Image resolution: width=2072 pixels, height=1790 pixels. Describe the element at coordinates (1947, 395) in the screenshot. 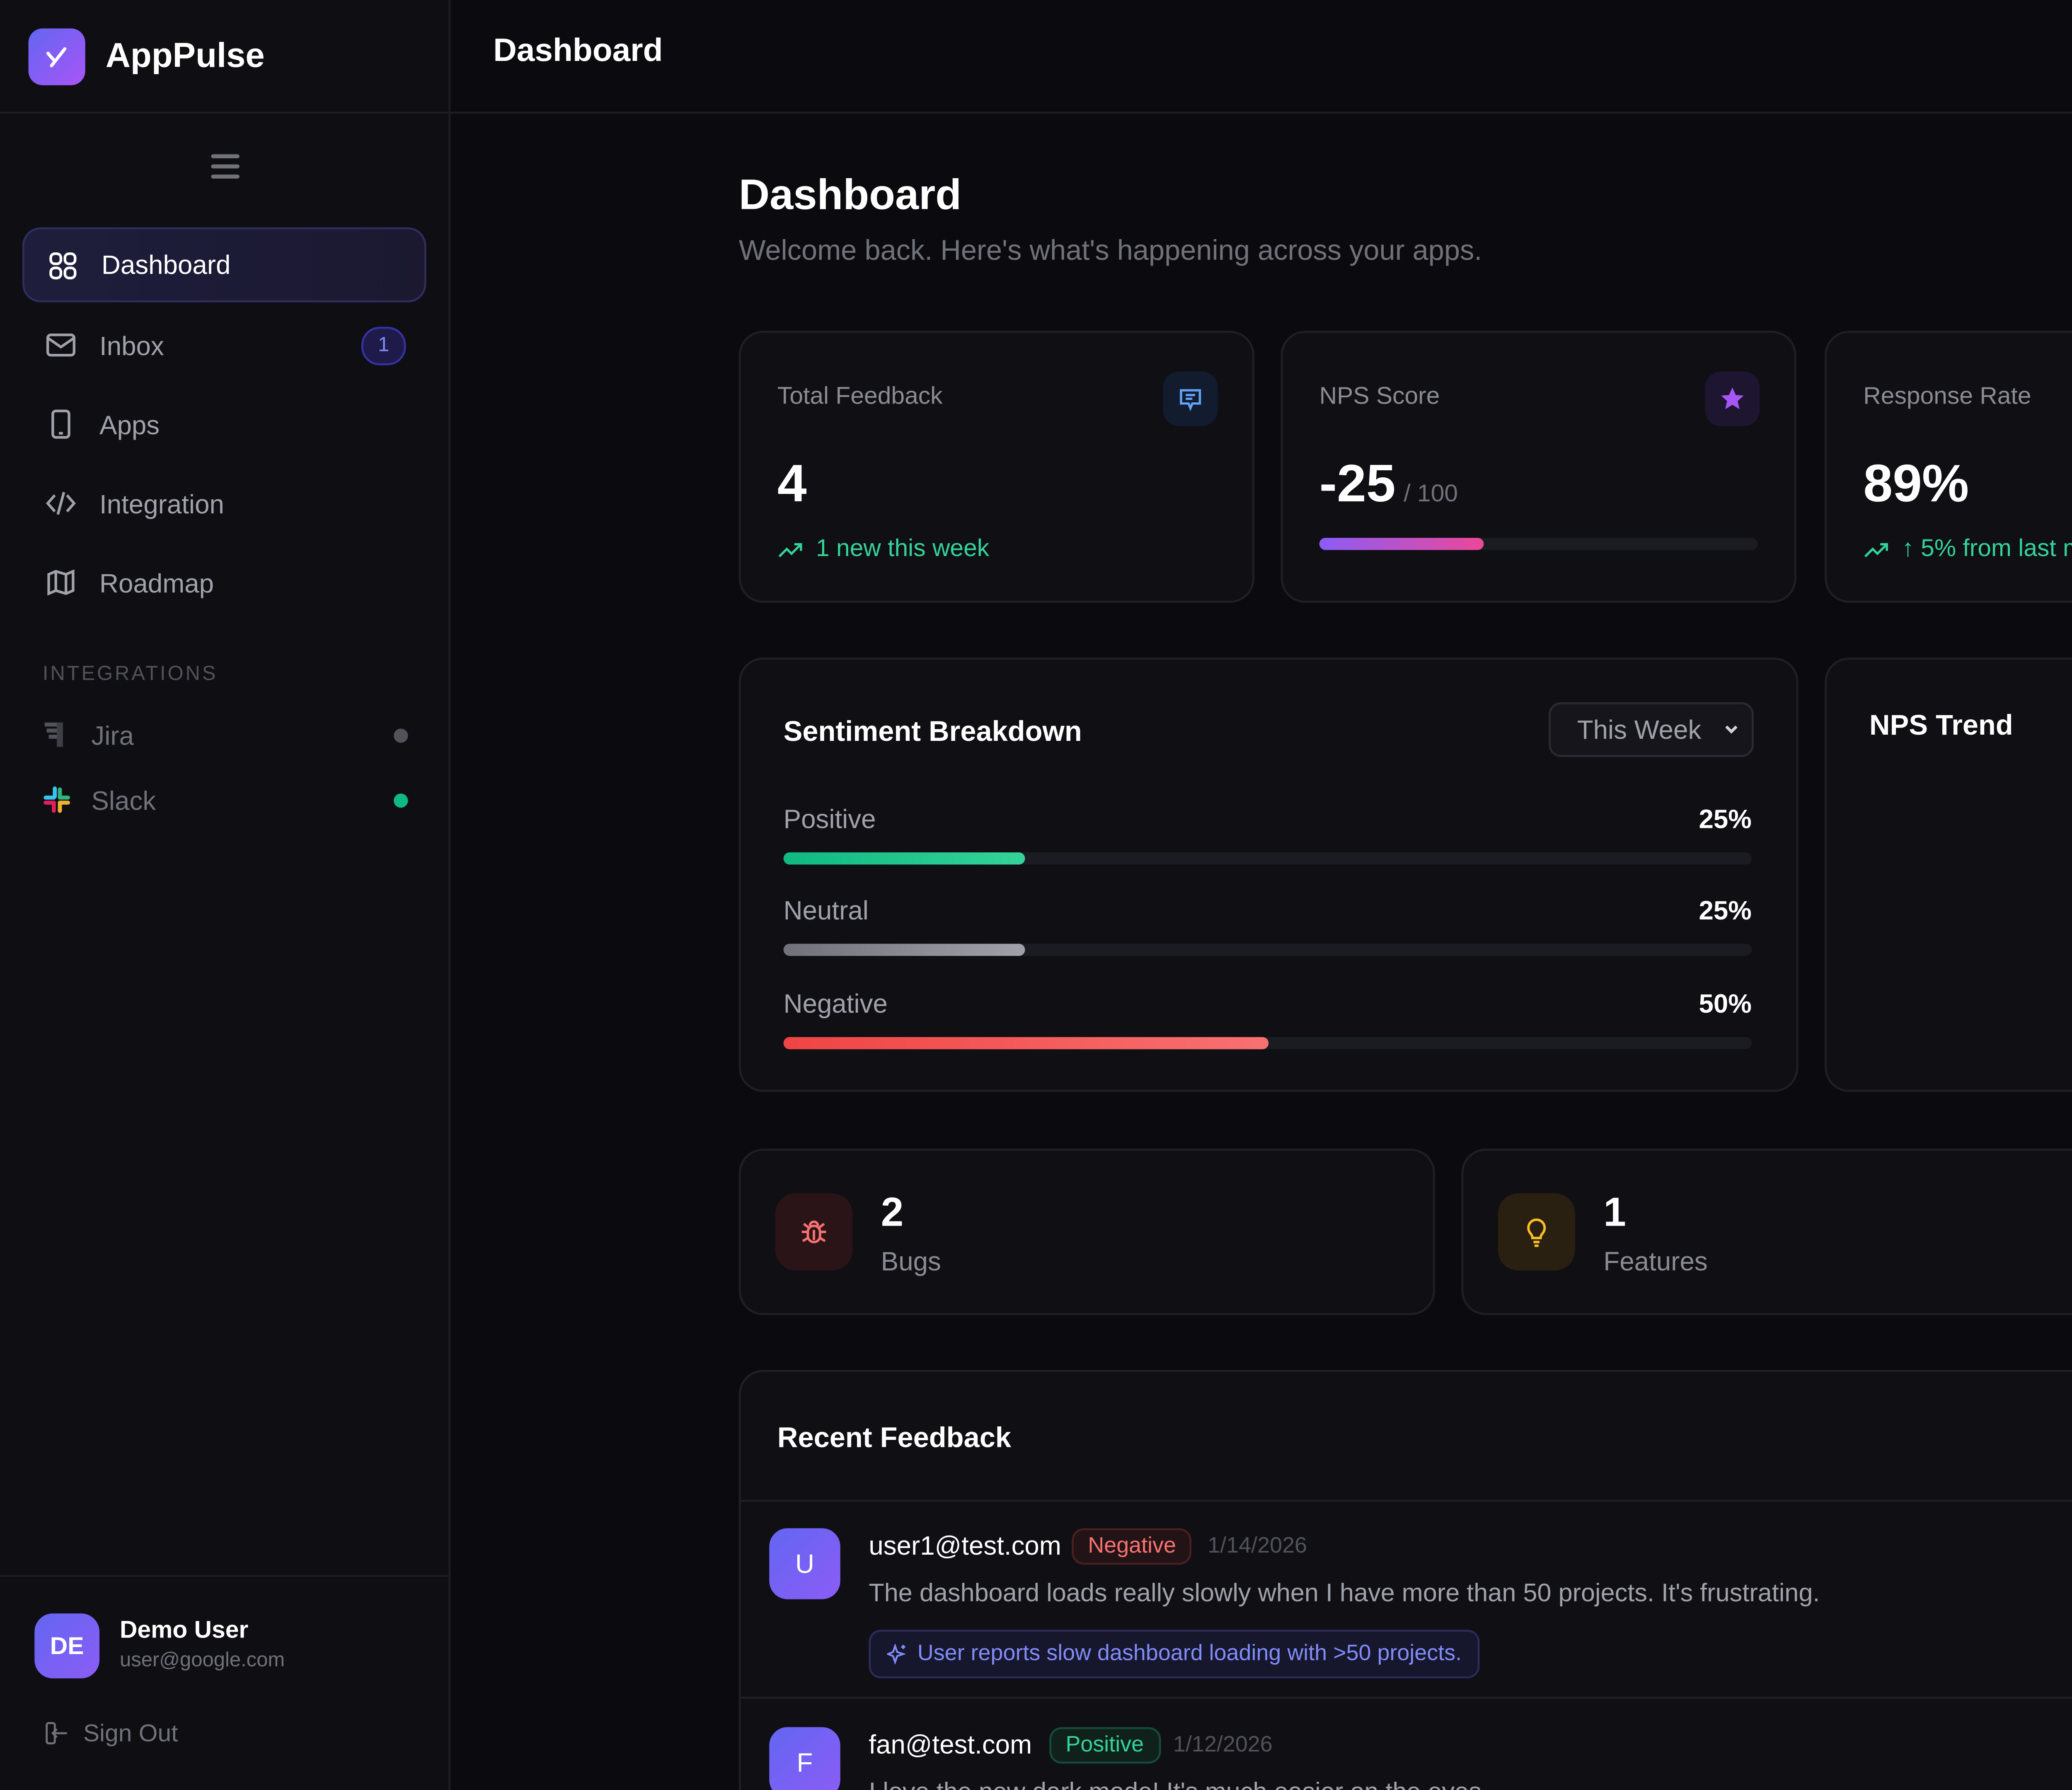

I see `stat-label: Response Rate` at that location.